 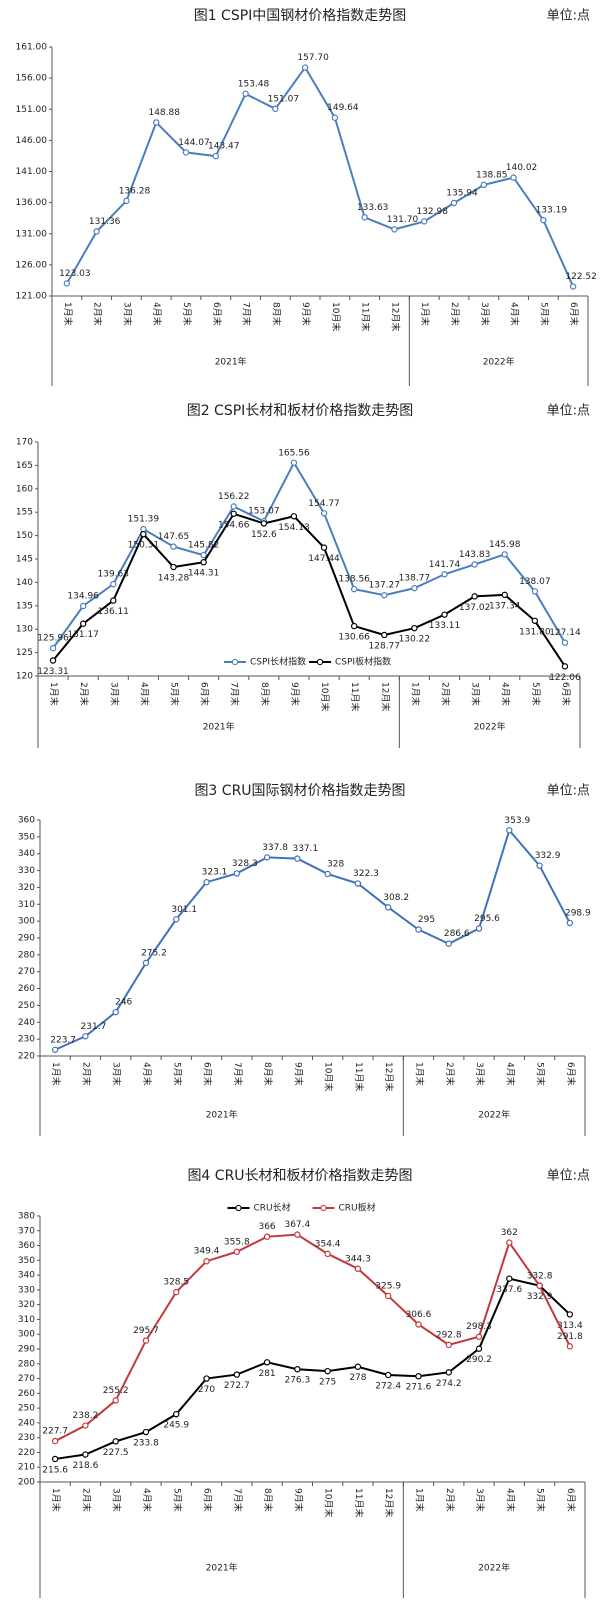 I want to click on data-label: 295, so click(x=426, y=920).